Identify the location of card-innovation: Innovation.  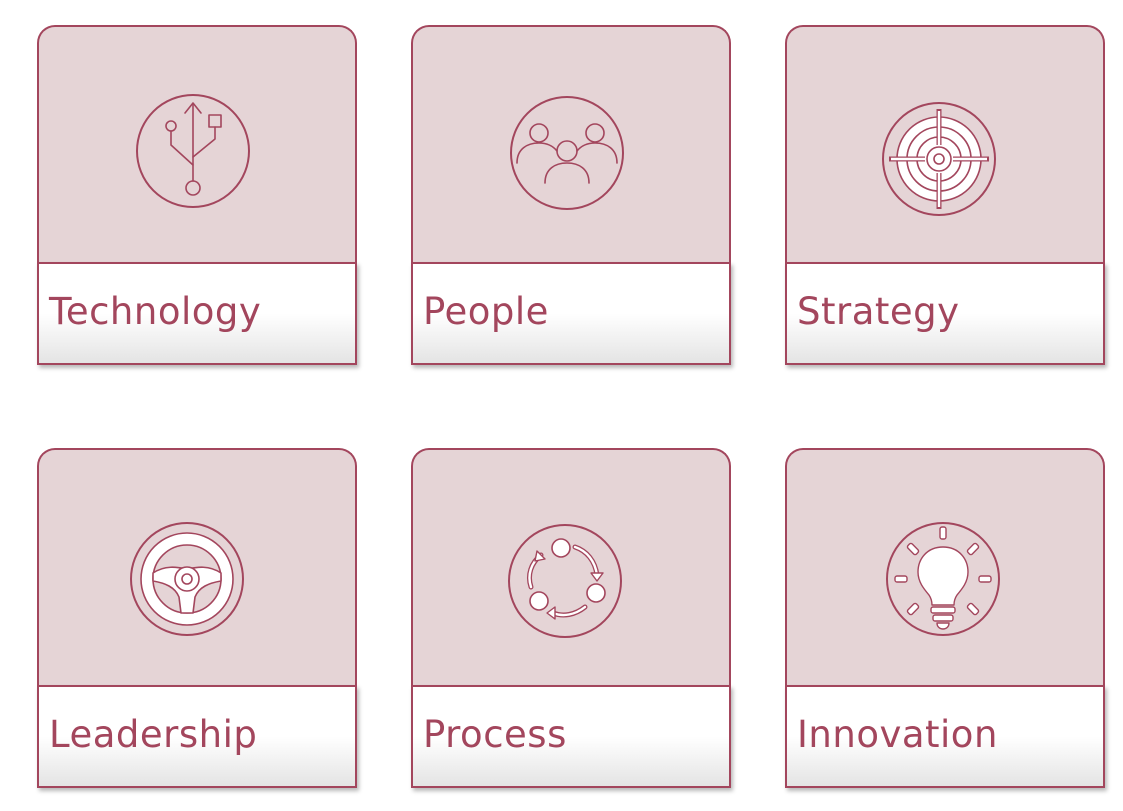
(945, 618).